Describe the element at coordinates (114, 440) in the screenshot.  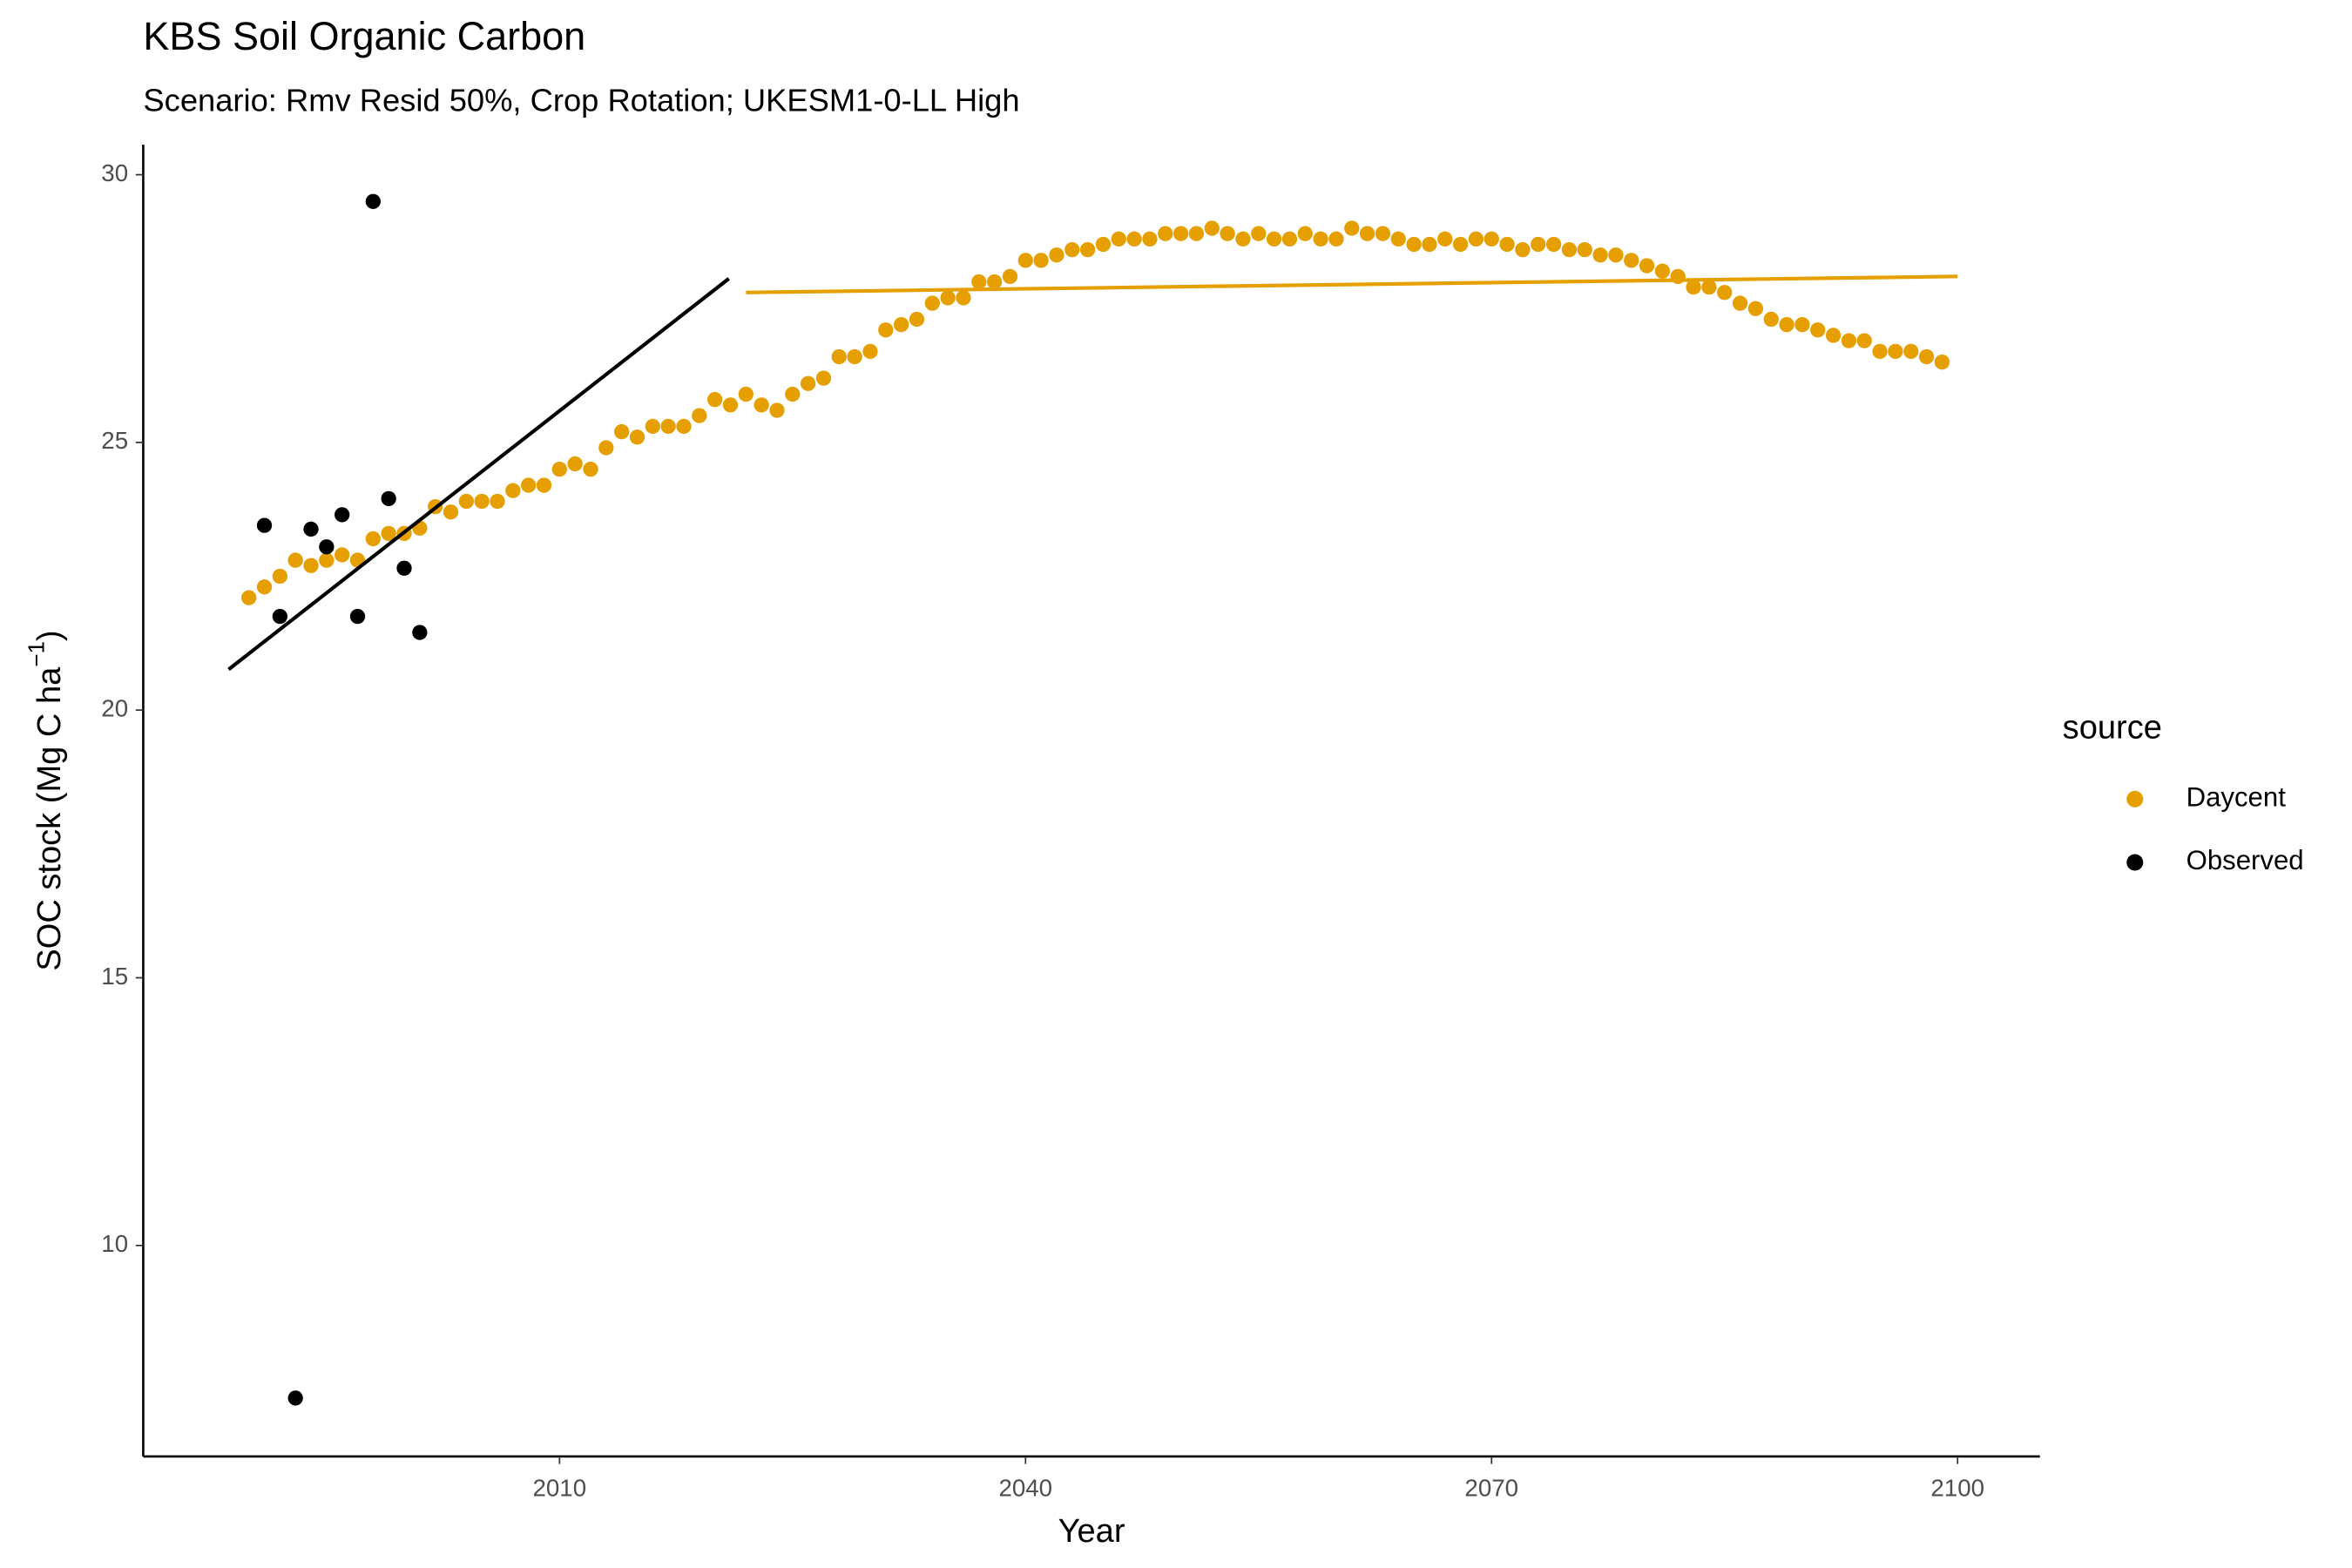
I see `y-tick-label: 25` at that location.